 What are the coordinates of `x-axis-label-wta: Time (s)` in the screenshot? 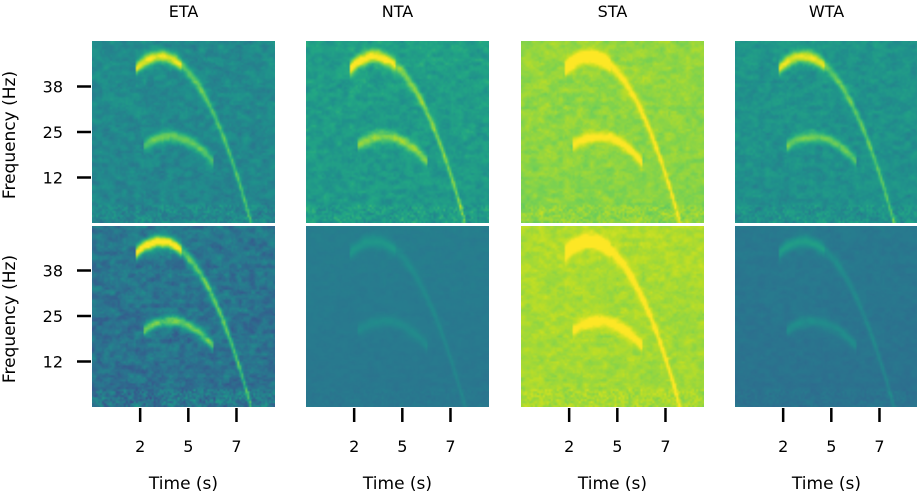 It's located at (826, 484).